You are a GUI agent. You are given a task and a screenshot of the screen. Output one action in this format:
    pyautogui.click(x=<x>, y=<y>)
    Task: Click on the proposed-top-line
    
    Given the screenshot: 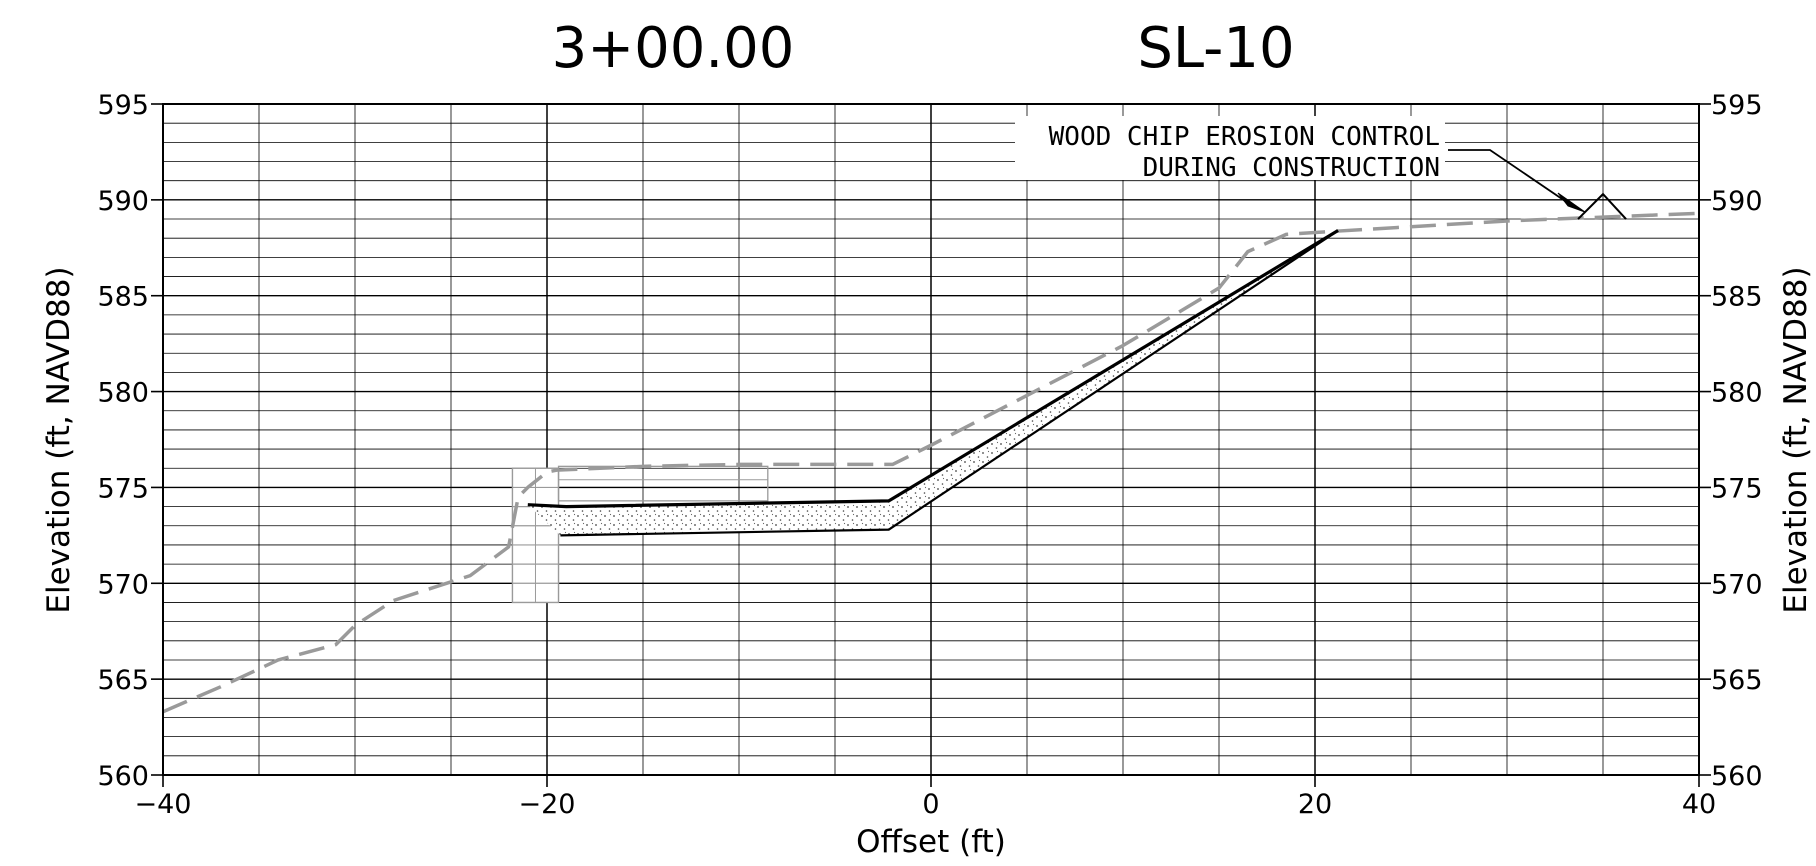 What is the action you would take?
    pyautogui.click(x=933, y=369)
    